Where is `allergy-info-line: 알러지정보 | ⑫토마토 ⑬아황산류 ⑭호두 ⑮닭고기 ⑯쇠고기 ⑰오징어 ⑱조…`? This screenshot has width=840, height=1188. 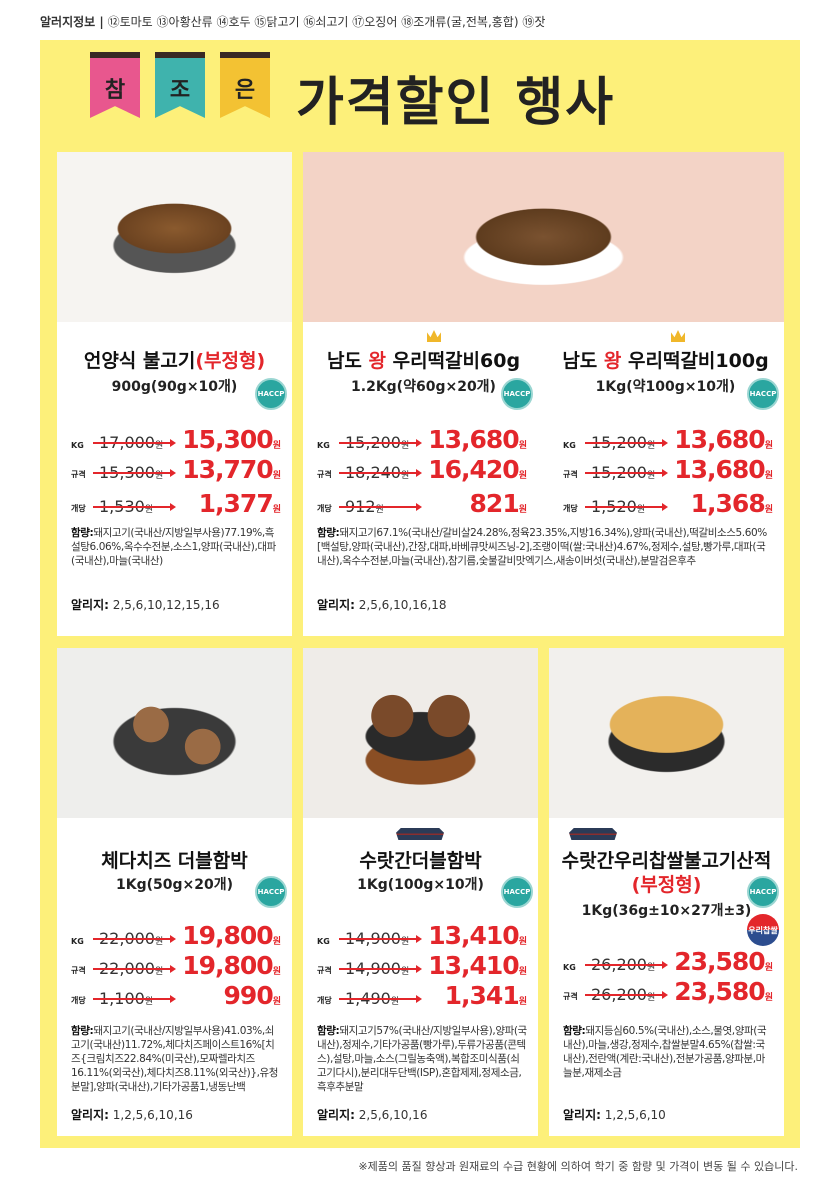 allergy-info-line: 알러지정보 | ⑫토마토 ⑬아황산류 ⑭호두 ⑮닭고기 ⑯쇠고기 ⑰오징어 ⑱조… is located at coordinates (292, 21).